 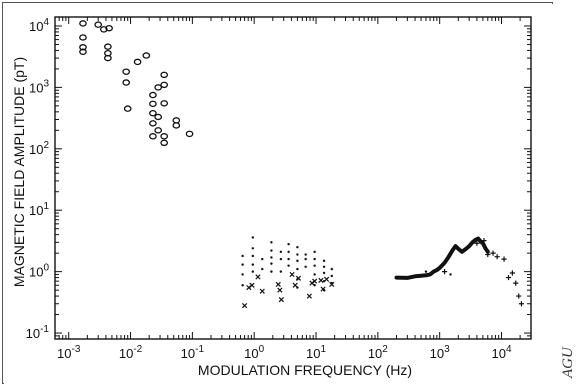 What do you see at coordinates (305, 370) in the screenshot?
I see `x-axis-title: MODULATION FREQUENCY (Hz)` at bounding box center [305, 370].